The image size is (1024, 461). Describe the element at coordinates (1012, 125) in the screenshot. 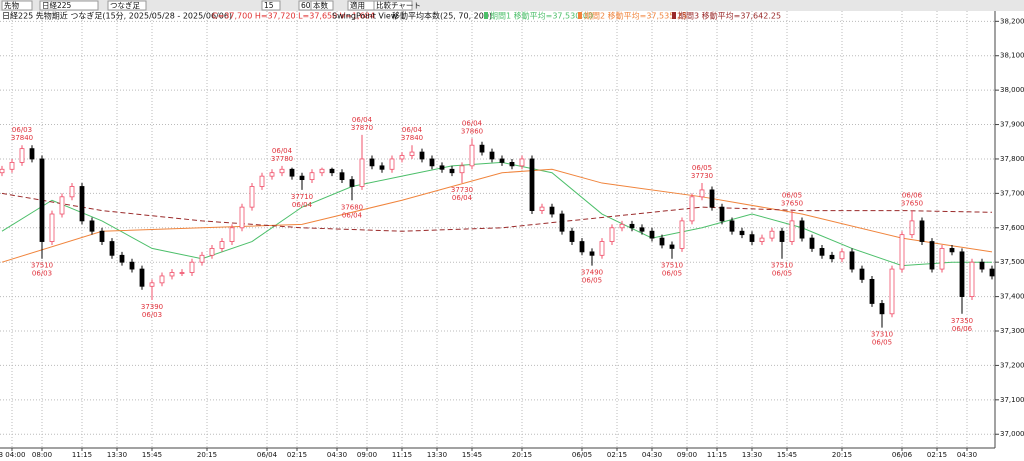

I see `y-tick-label: 37,900` at that location.